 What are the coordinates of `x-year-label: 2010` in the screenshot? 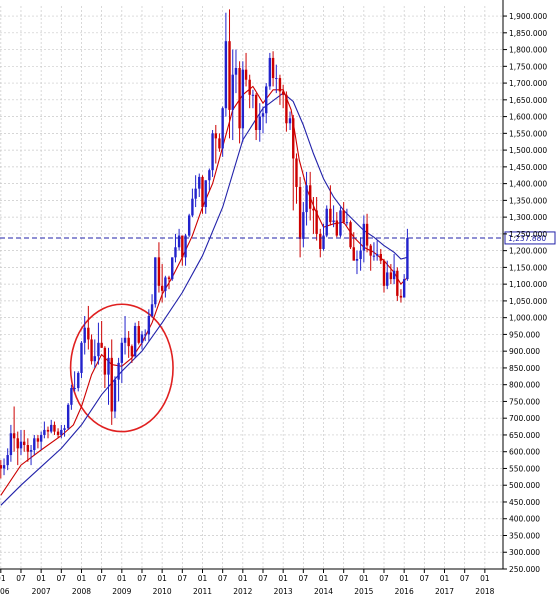 It's located at (162, 591).